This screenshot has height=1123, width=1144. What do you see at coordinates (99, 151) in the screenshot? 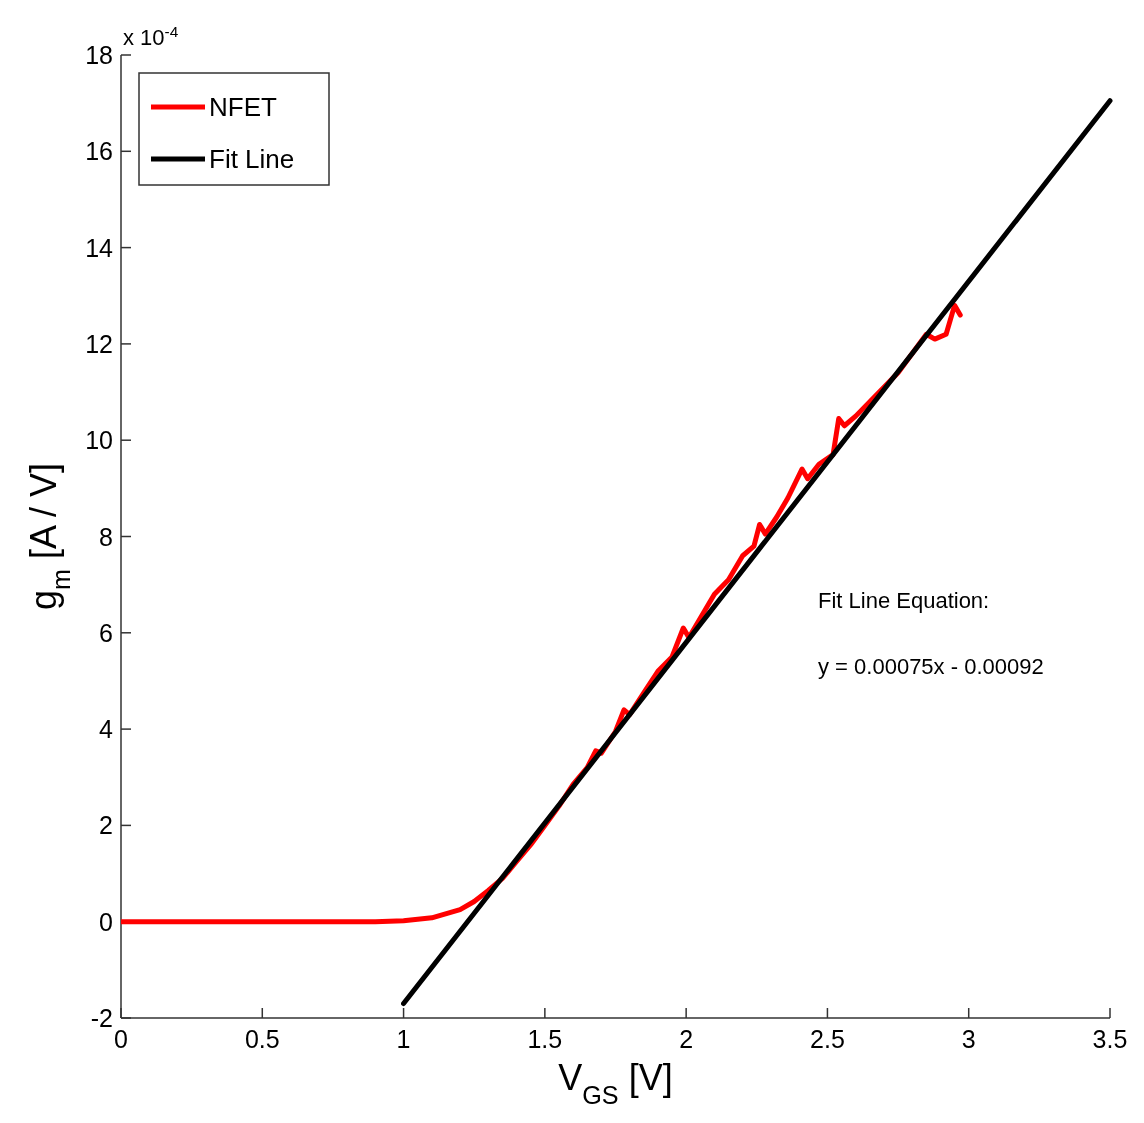
I see `y-tick-label: 16` at bounding box center [99, 151].